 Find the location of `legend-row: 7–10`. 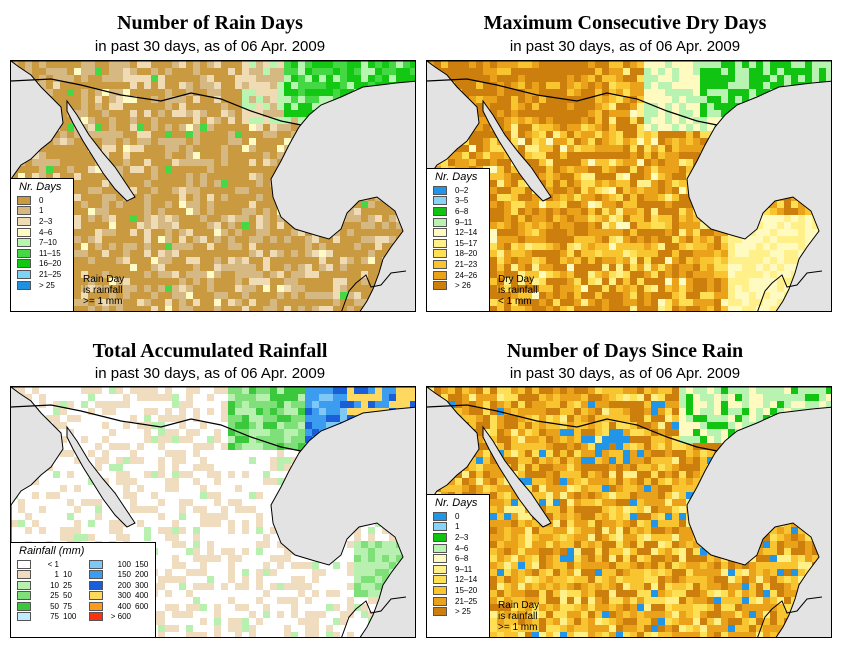

legend-row: 7–10 is located at coordinates (45, 242).